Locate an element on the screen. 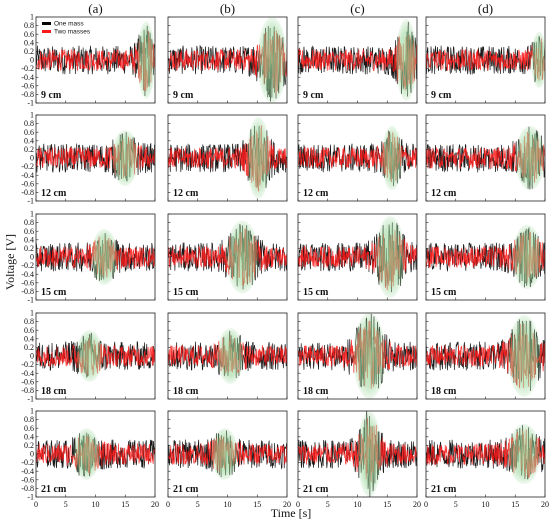  panel-r4-c2: 0 5 10 15 20 21 cm is located at coordinates (358, 459).